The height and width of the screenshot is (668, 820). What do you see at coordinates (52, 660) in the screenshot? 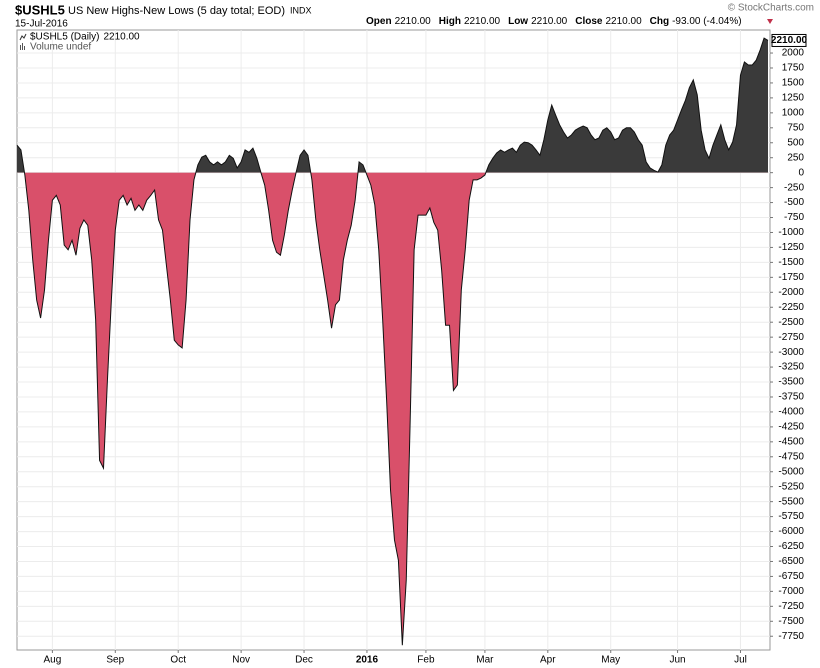
I see `x-tick-label: Aug` at bounding box center [52, 660].